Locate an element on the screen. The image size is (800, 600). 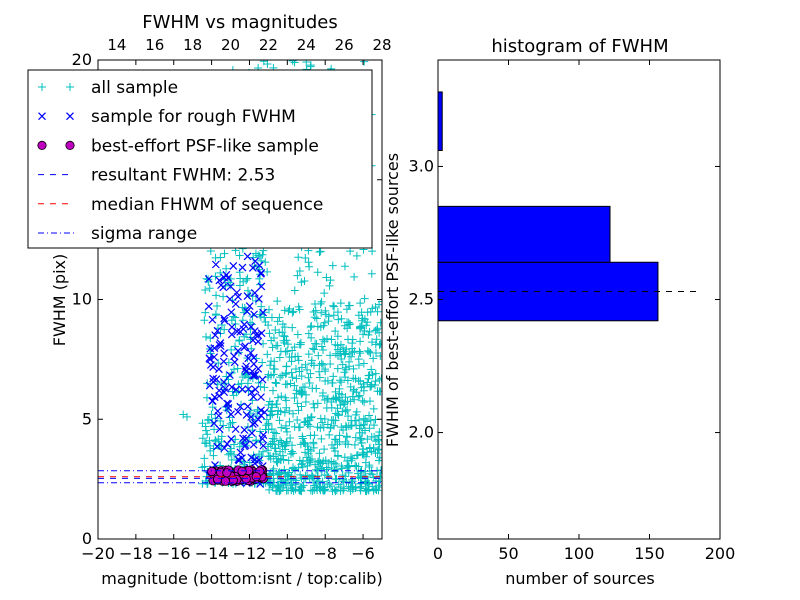
right-x-axis-label: number of sources is located at coordinates (580, 578).